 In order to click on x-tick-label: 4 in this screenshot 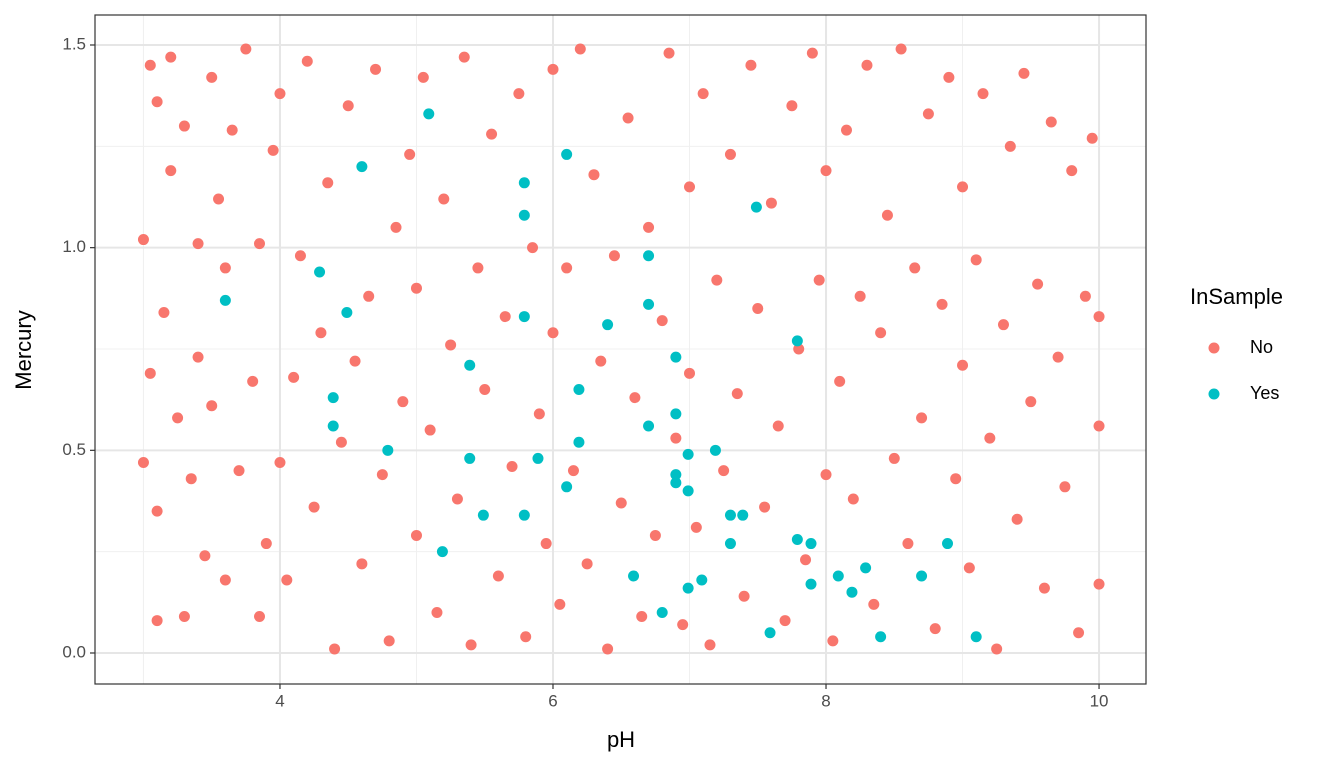, I will do `click(279, 700)`.